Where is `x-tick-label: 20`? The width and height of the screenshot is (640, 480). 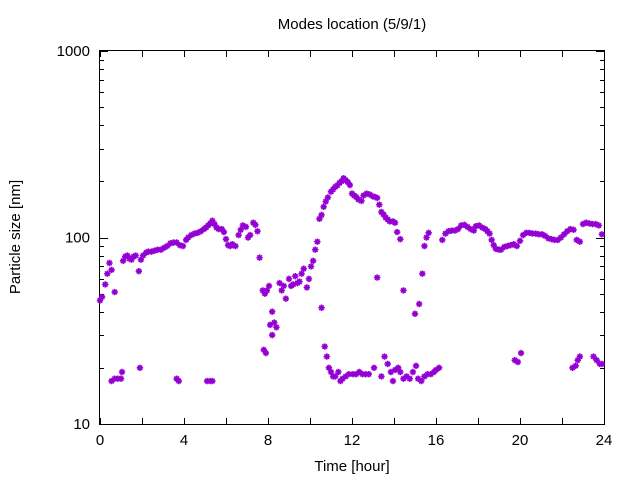
x-tick-label: 20 is located at coordinates (520, 440).